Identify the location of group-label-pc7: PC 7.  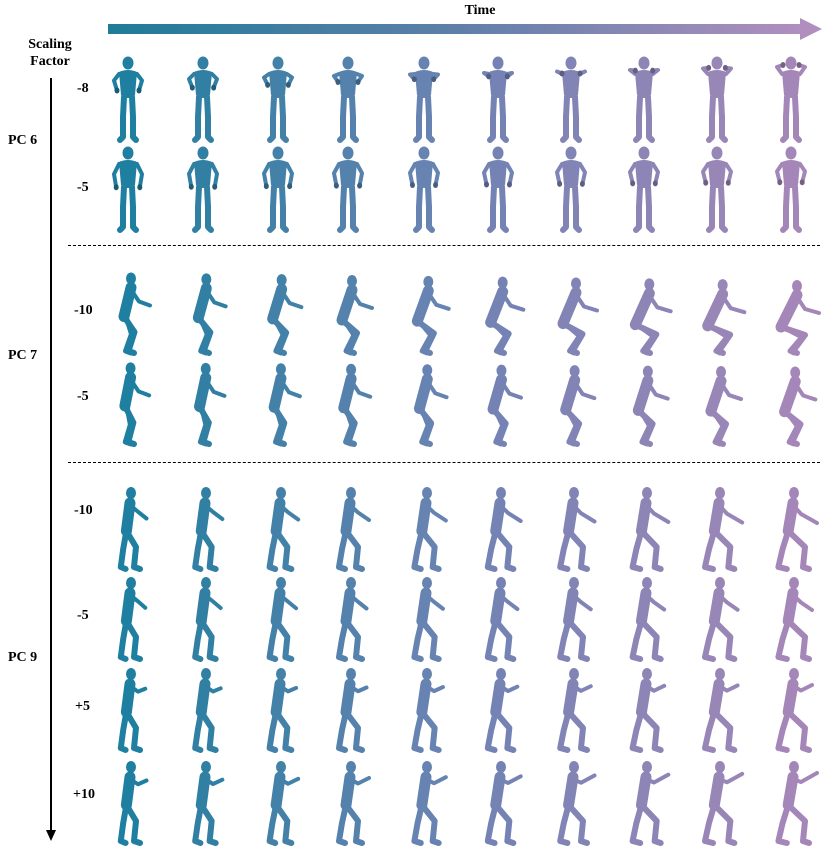
(23, 355).